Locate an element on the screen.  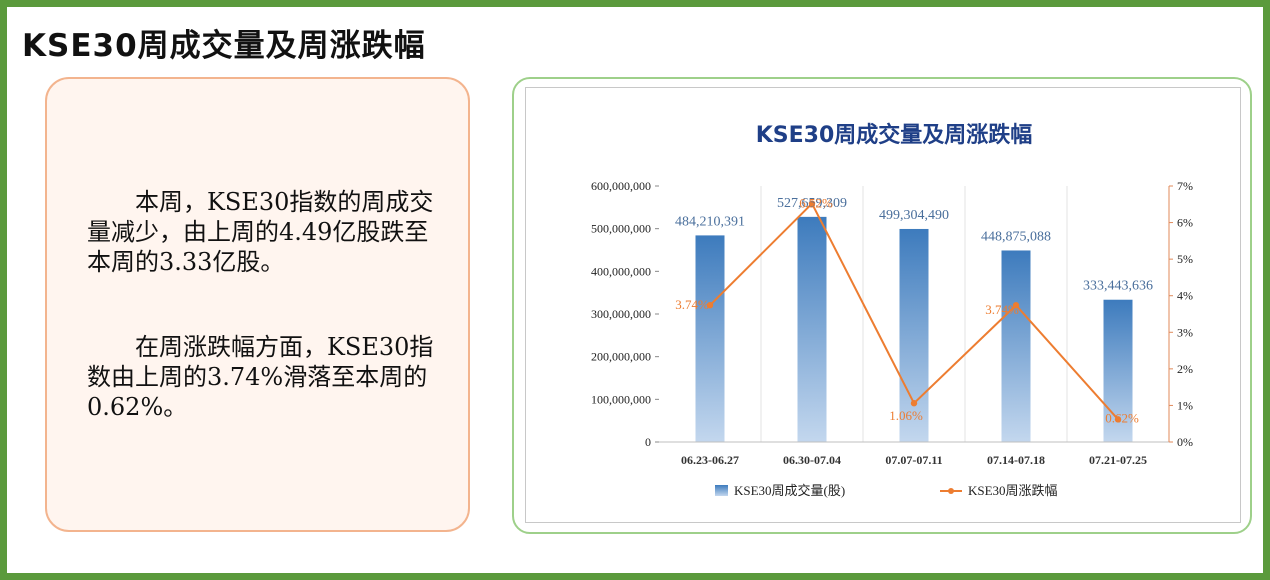
left-axis-tick-label: 600,000,000 is located at coordinates (621, 186).